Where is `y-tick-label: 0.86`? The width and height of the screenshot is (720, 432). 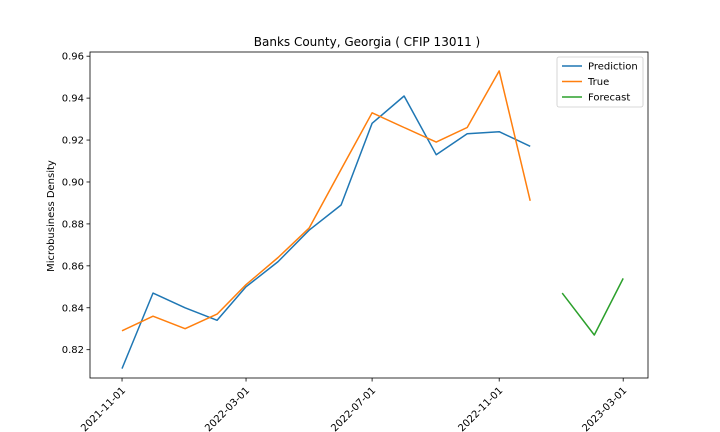 y-tick-label: 0.86 is located at coordinates (73, 266).